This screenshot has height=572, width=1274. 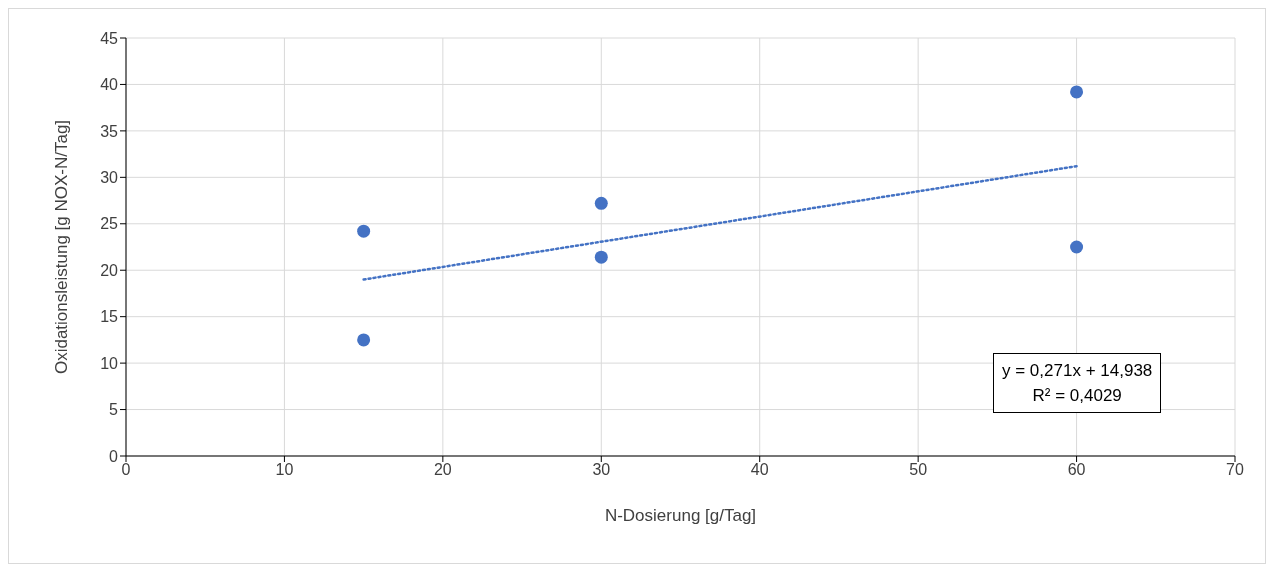 What do you see at coordinates (109, 131) in the screenshot?
I see `y-tick-label: 35` at bounding box center [109, 131].